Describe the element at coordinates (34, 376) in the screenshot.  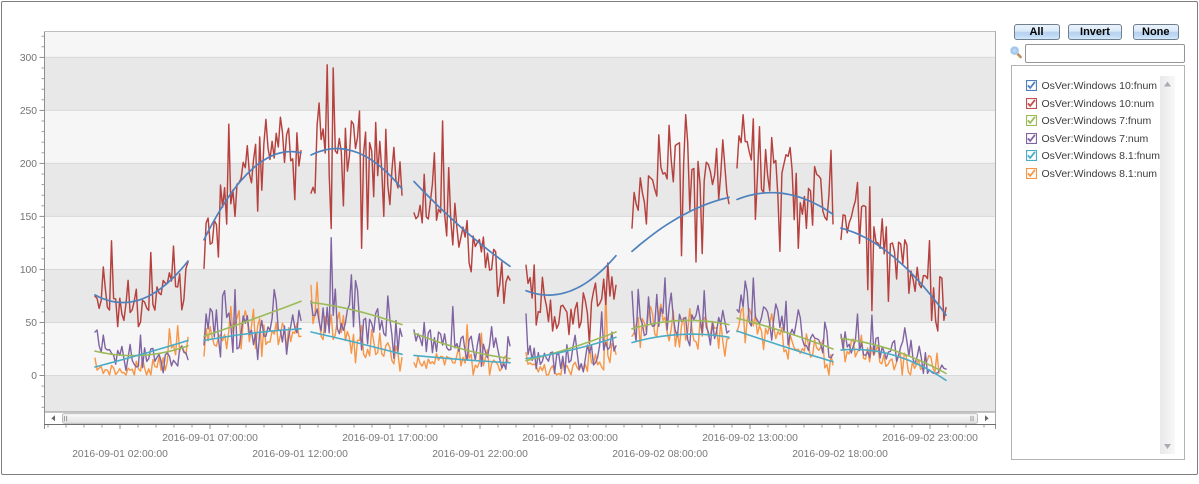
I see `svg-text: 0` at that location.